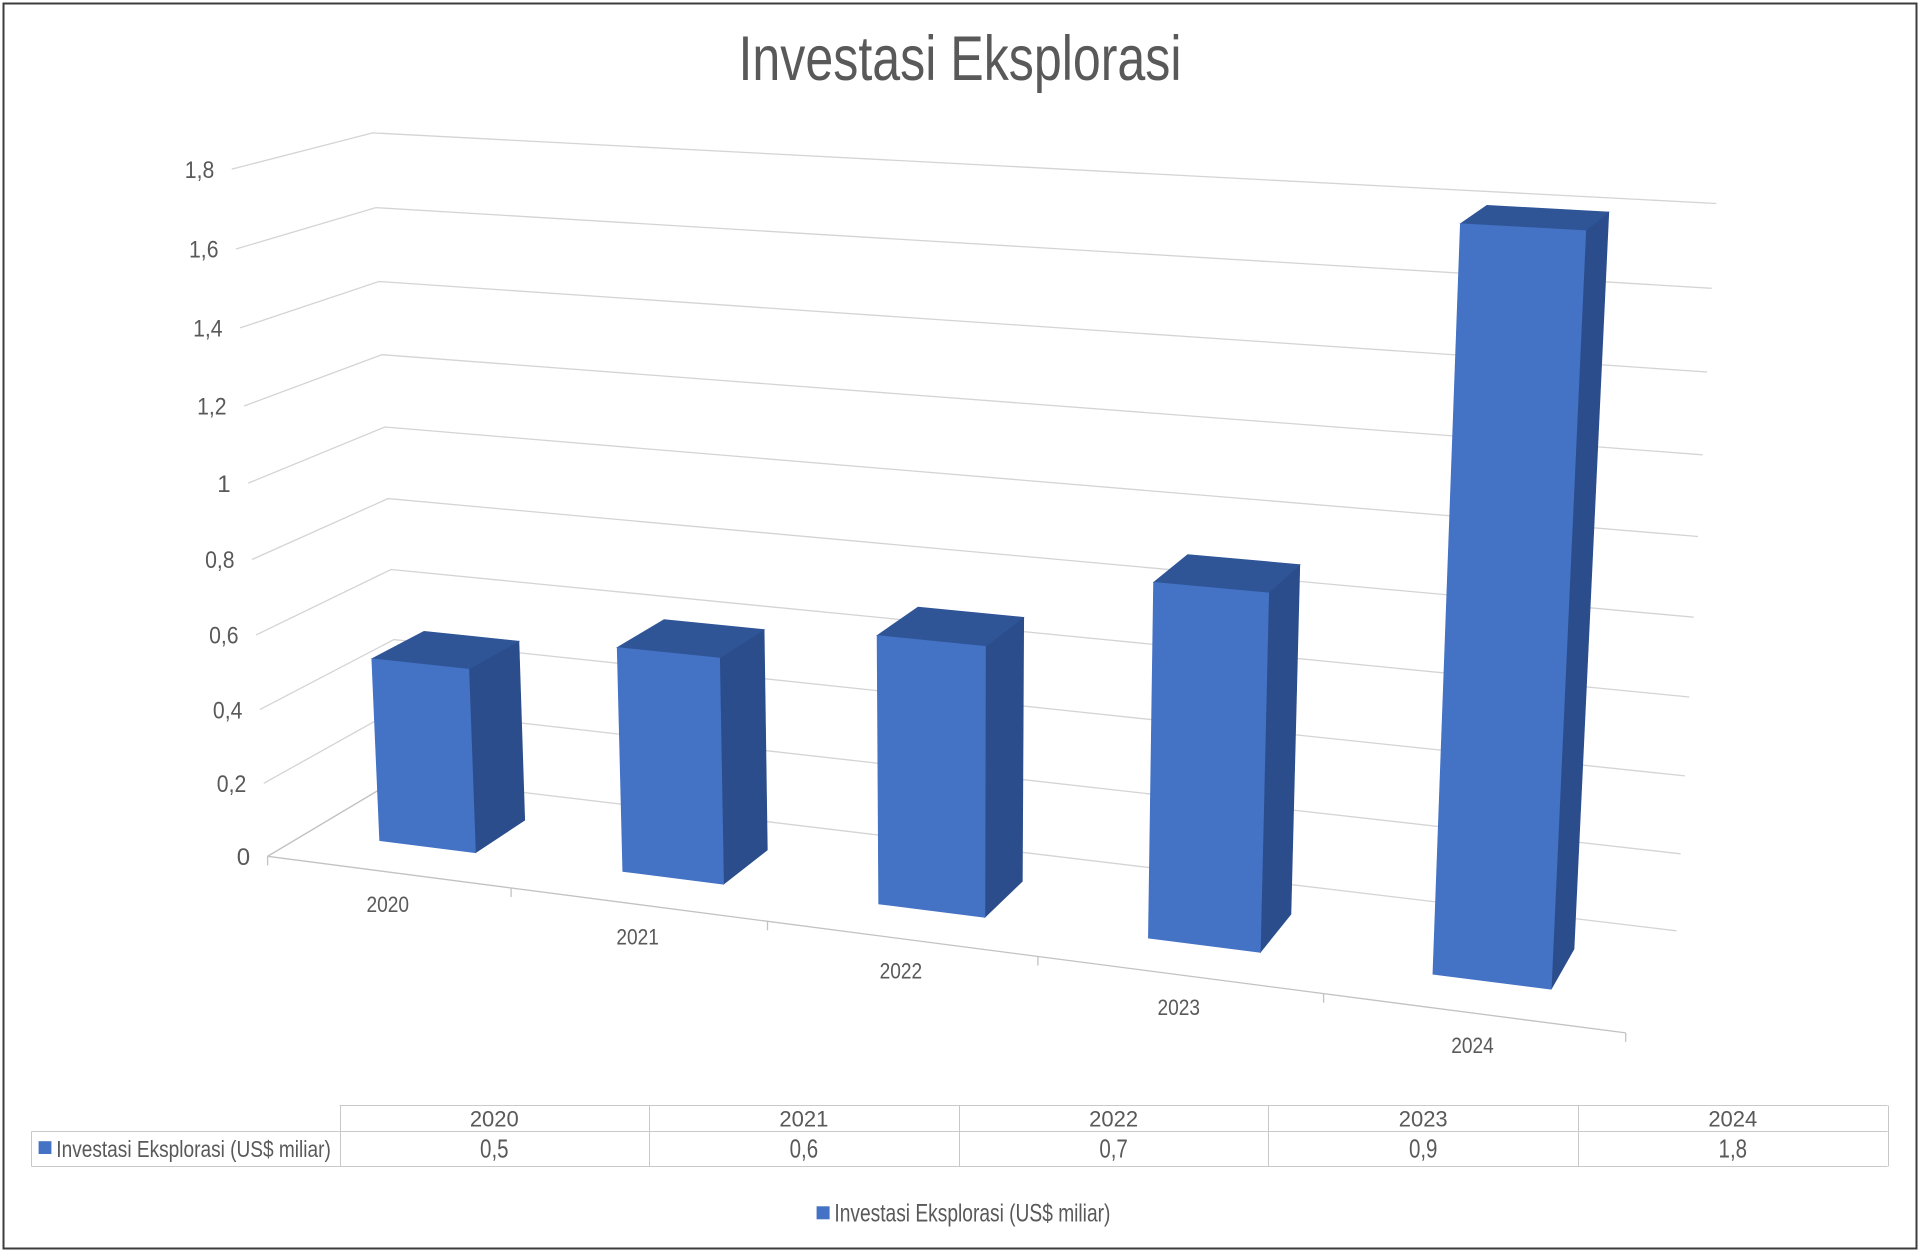  What do you see at coordinates (494, 1148) in the screenshot?
I see `svg-text: 0,5` at bounding box center [494, 1148].